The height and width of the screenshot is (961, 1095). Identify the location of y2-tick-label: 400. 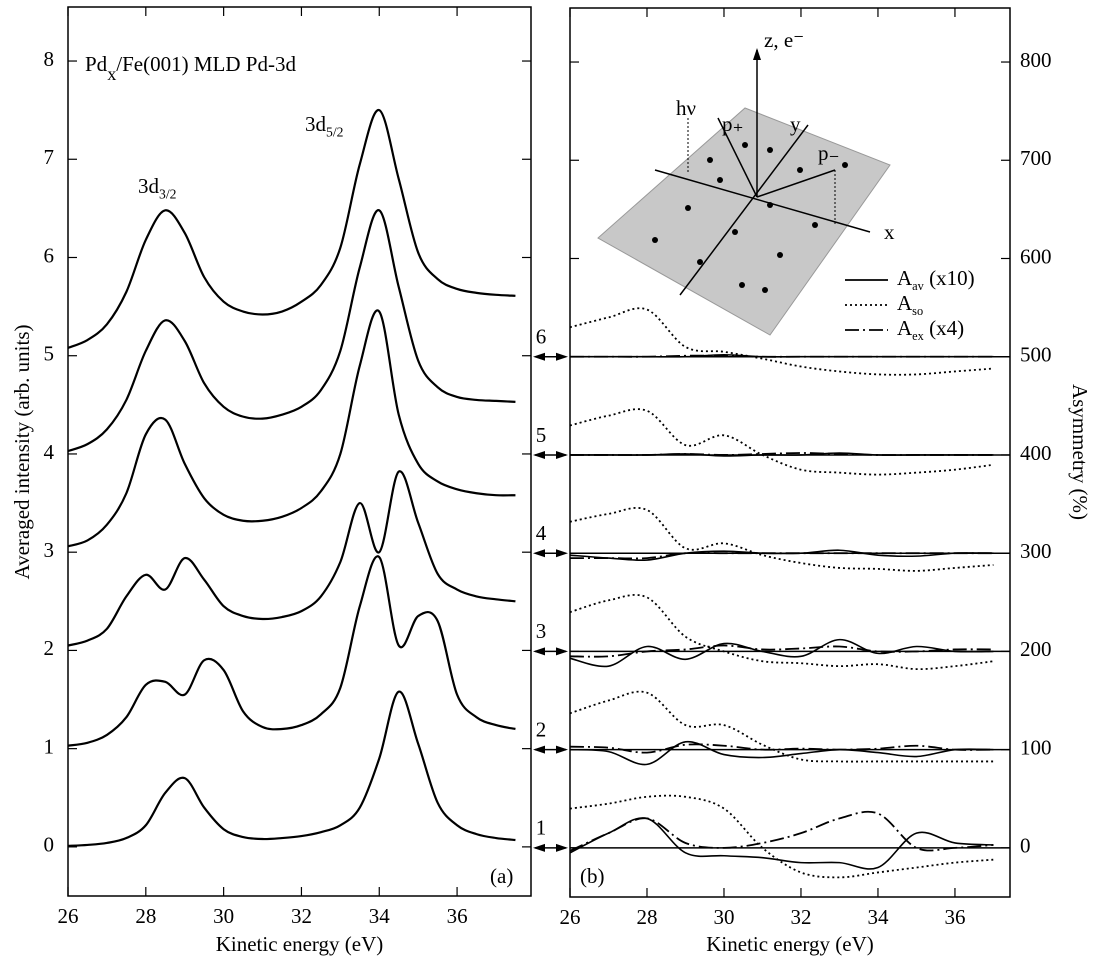
(1036, 453).